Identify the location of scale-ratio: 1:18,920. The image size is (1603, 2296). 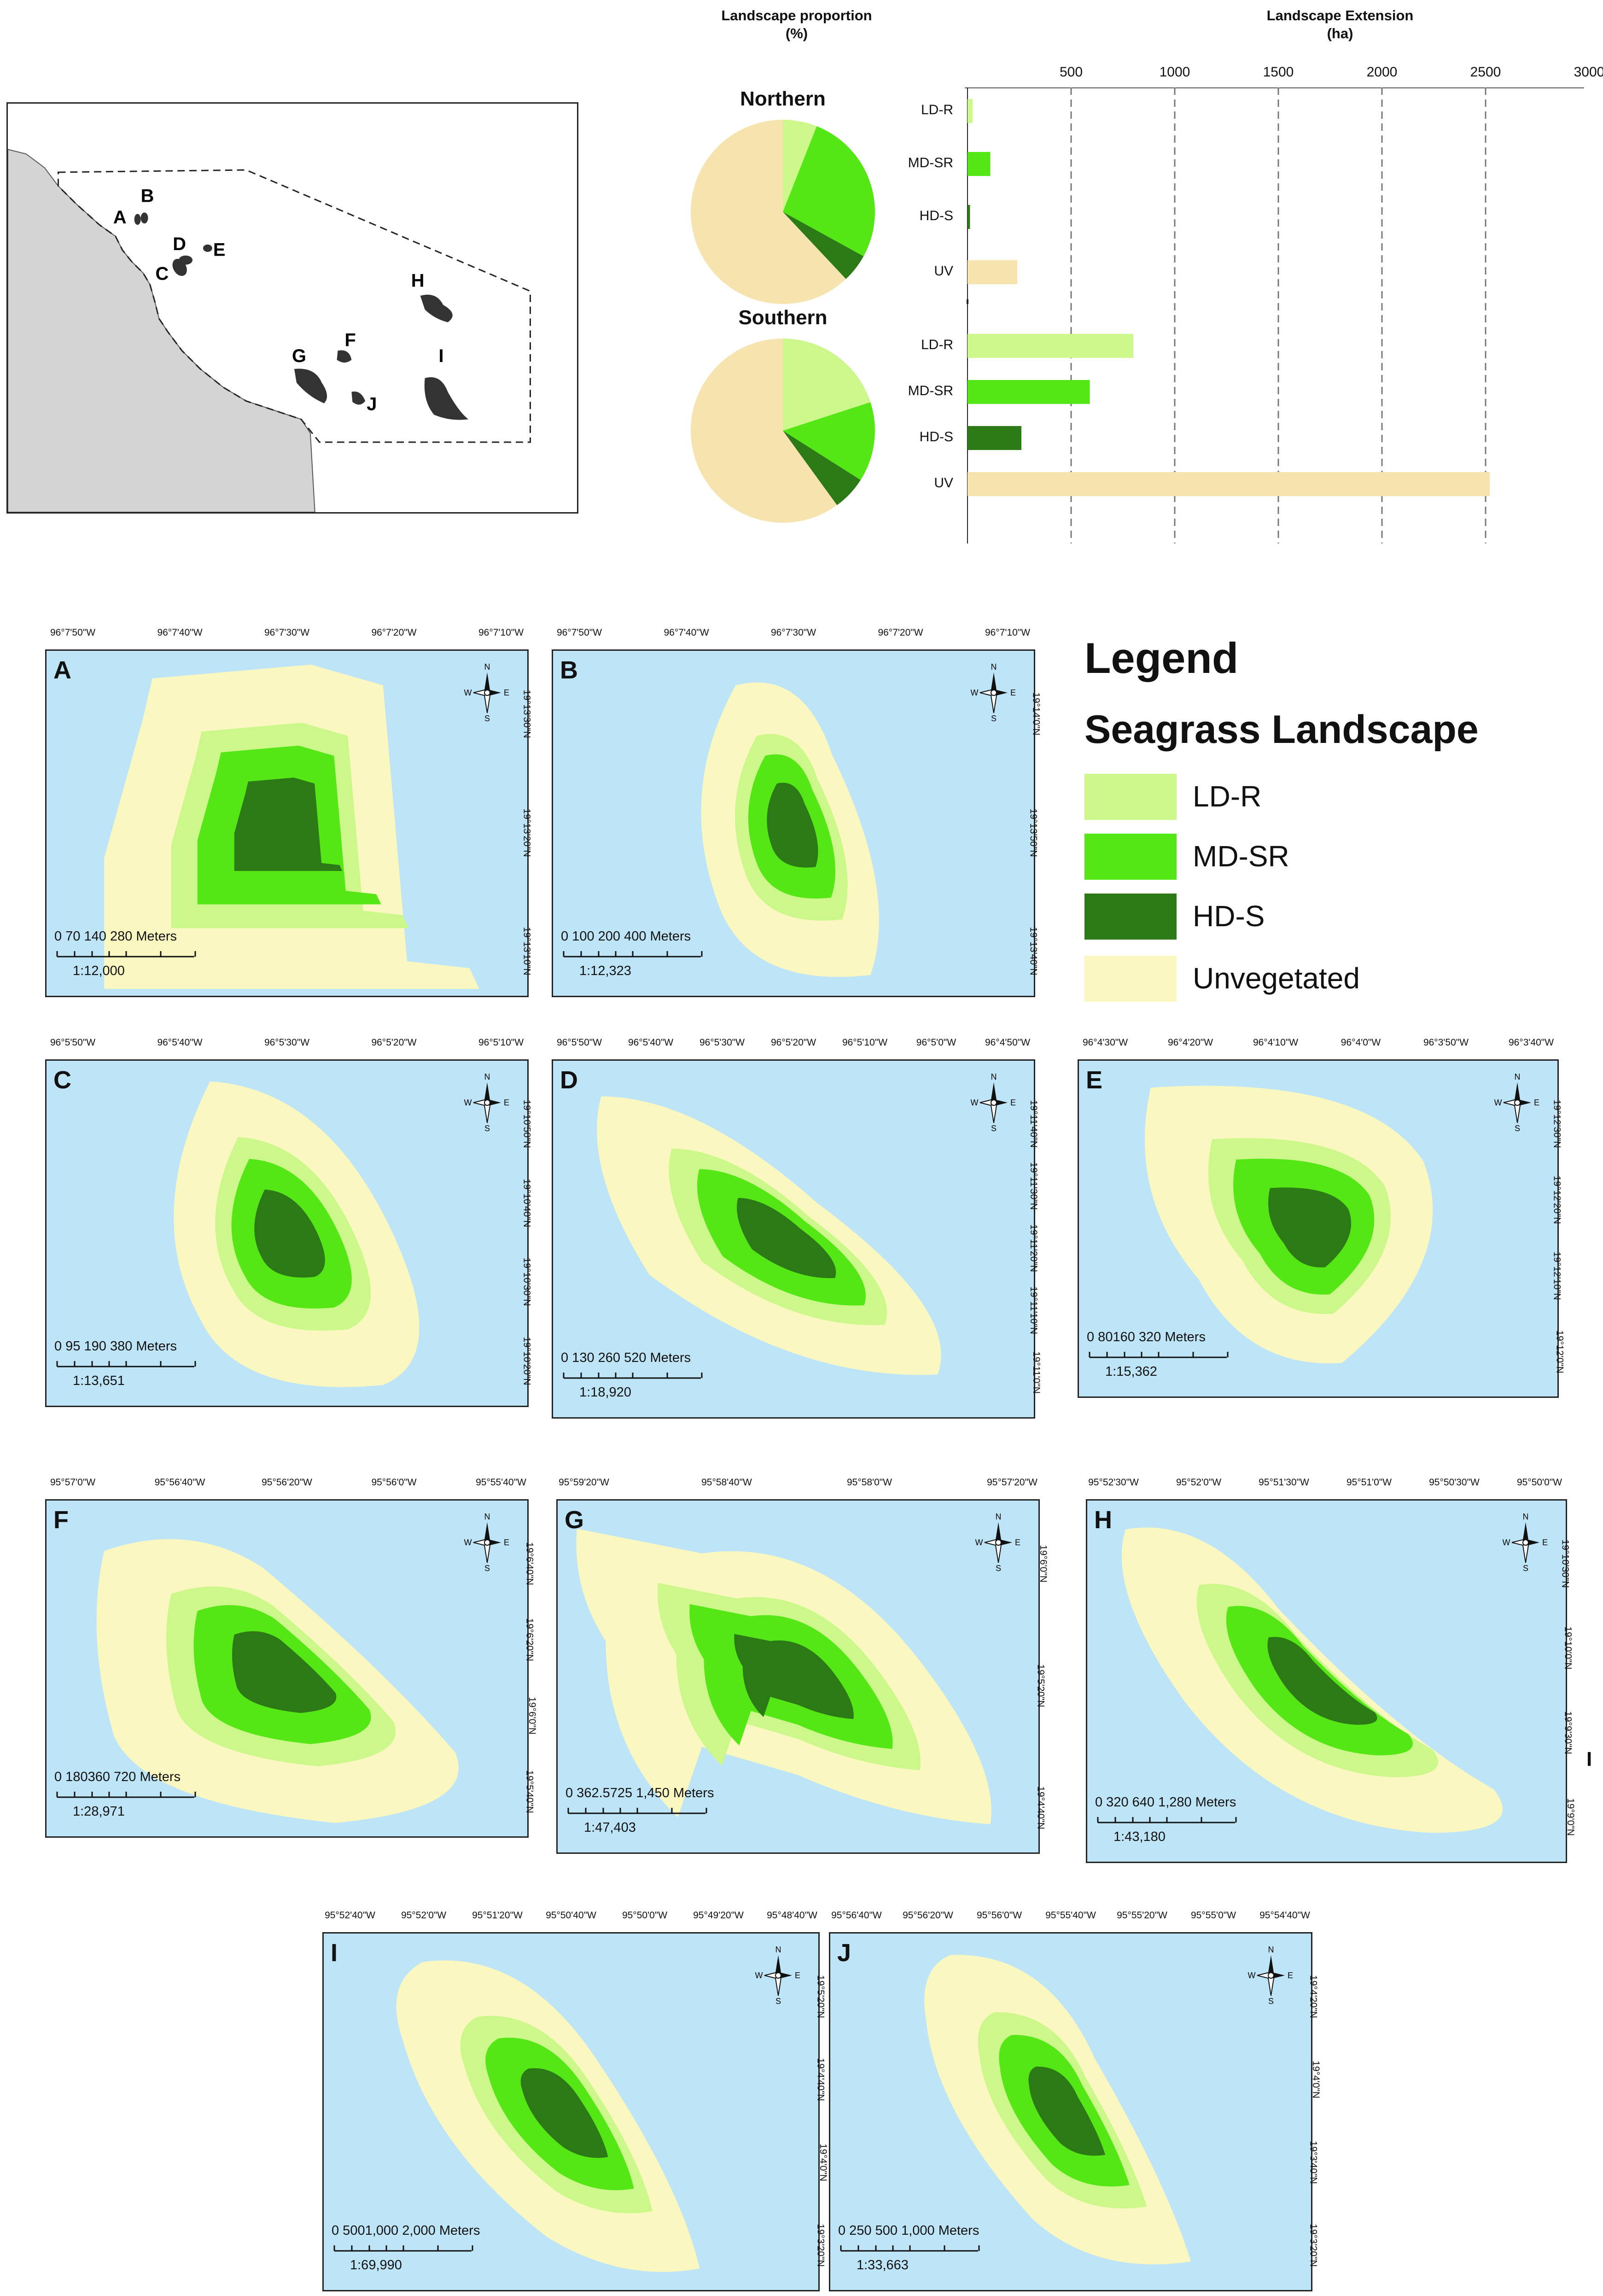
(605, 1392).